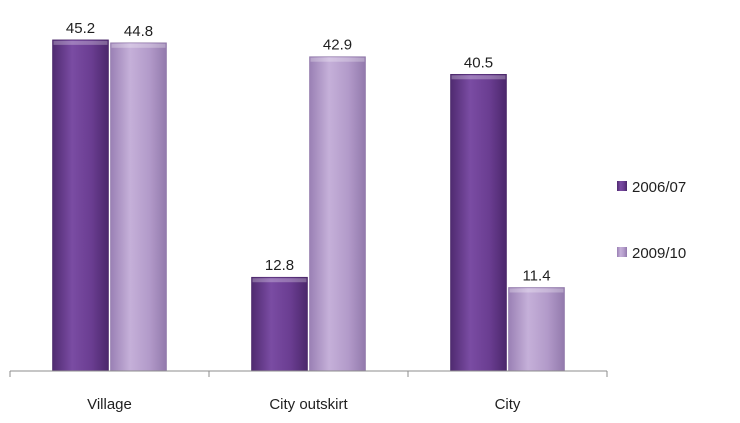  What do you see at coordinates (80, 28) in the screenshot?
I see `value-label-village-2006-07: 45.2` at bounding box center [80, 28].